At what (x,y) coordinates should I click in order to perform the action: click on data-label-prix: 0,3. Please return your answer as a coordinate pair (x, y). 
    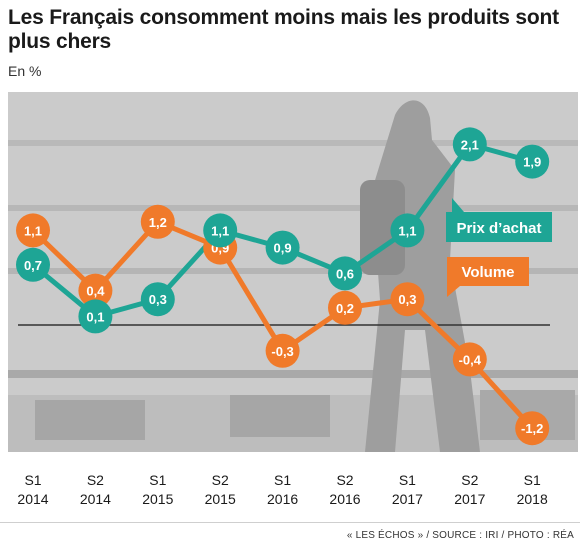
    Looking at the image, I should click on (158, 299).